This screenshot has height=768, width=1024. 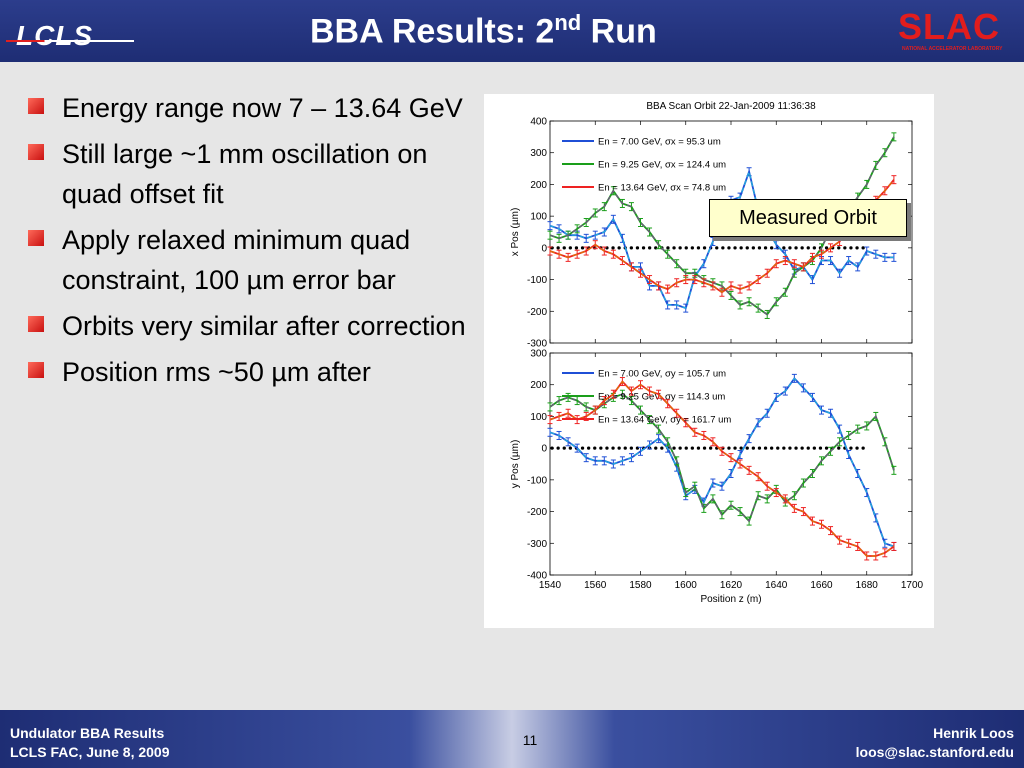 I want to click on footer-right: Henrik Loos loos@slac.stanford.edu, so click(x=935, y=743).